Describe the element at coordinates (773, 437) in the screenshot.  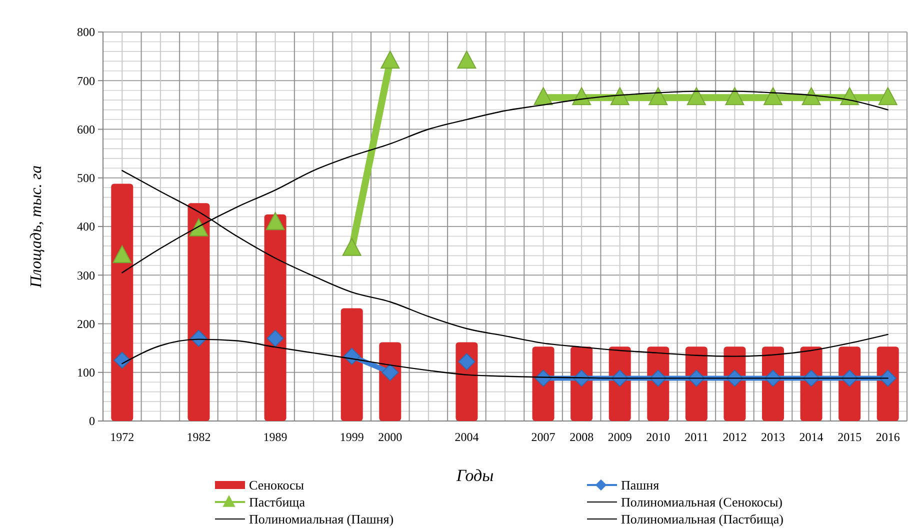
I see `x-tick-label: 2013` at that location.